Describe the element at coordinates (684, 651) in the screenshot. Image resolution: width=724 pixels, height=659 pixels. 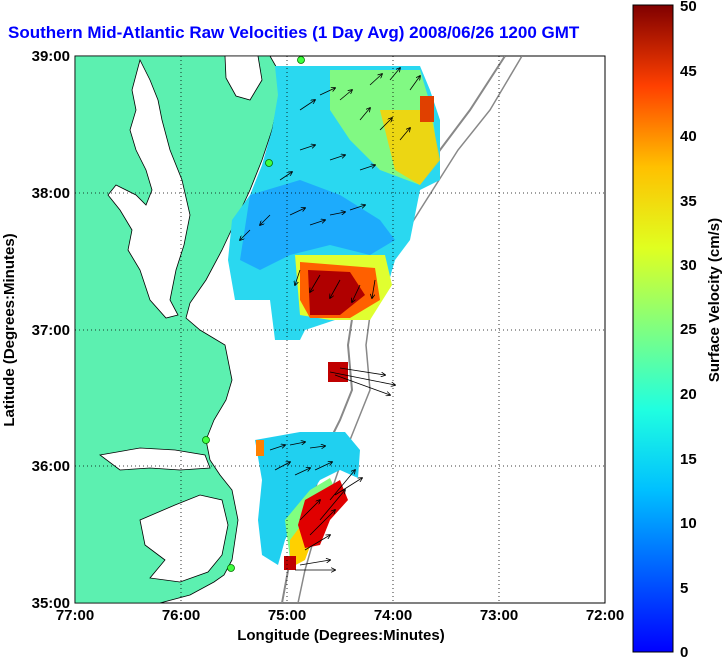
I see `colorbar-tick-label: 0` at that location.